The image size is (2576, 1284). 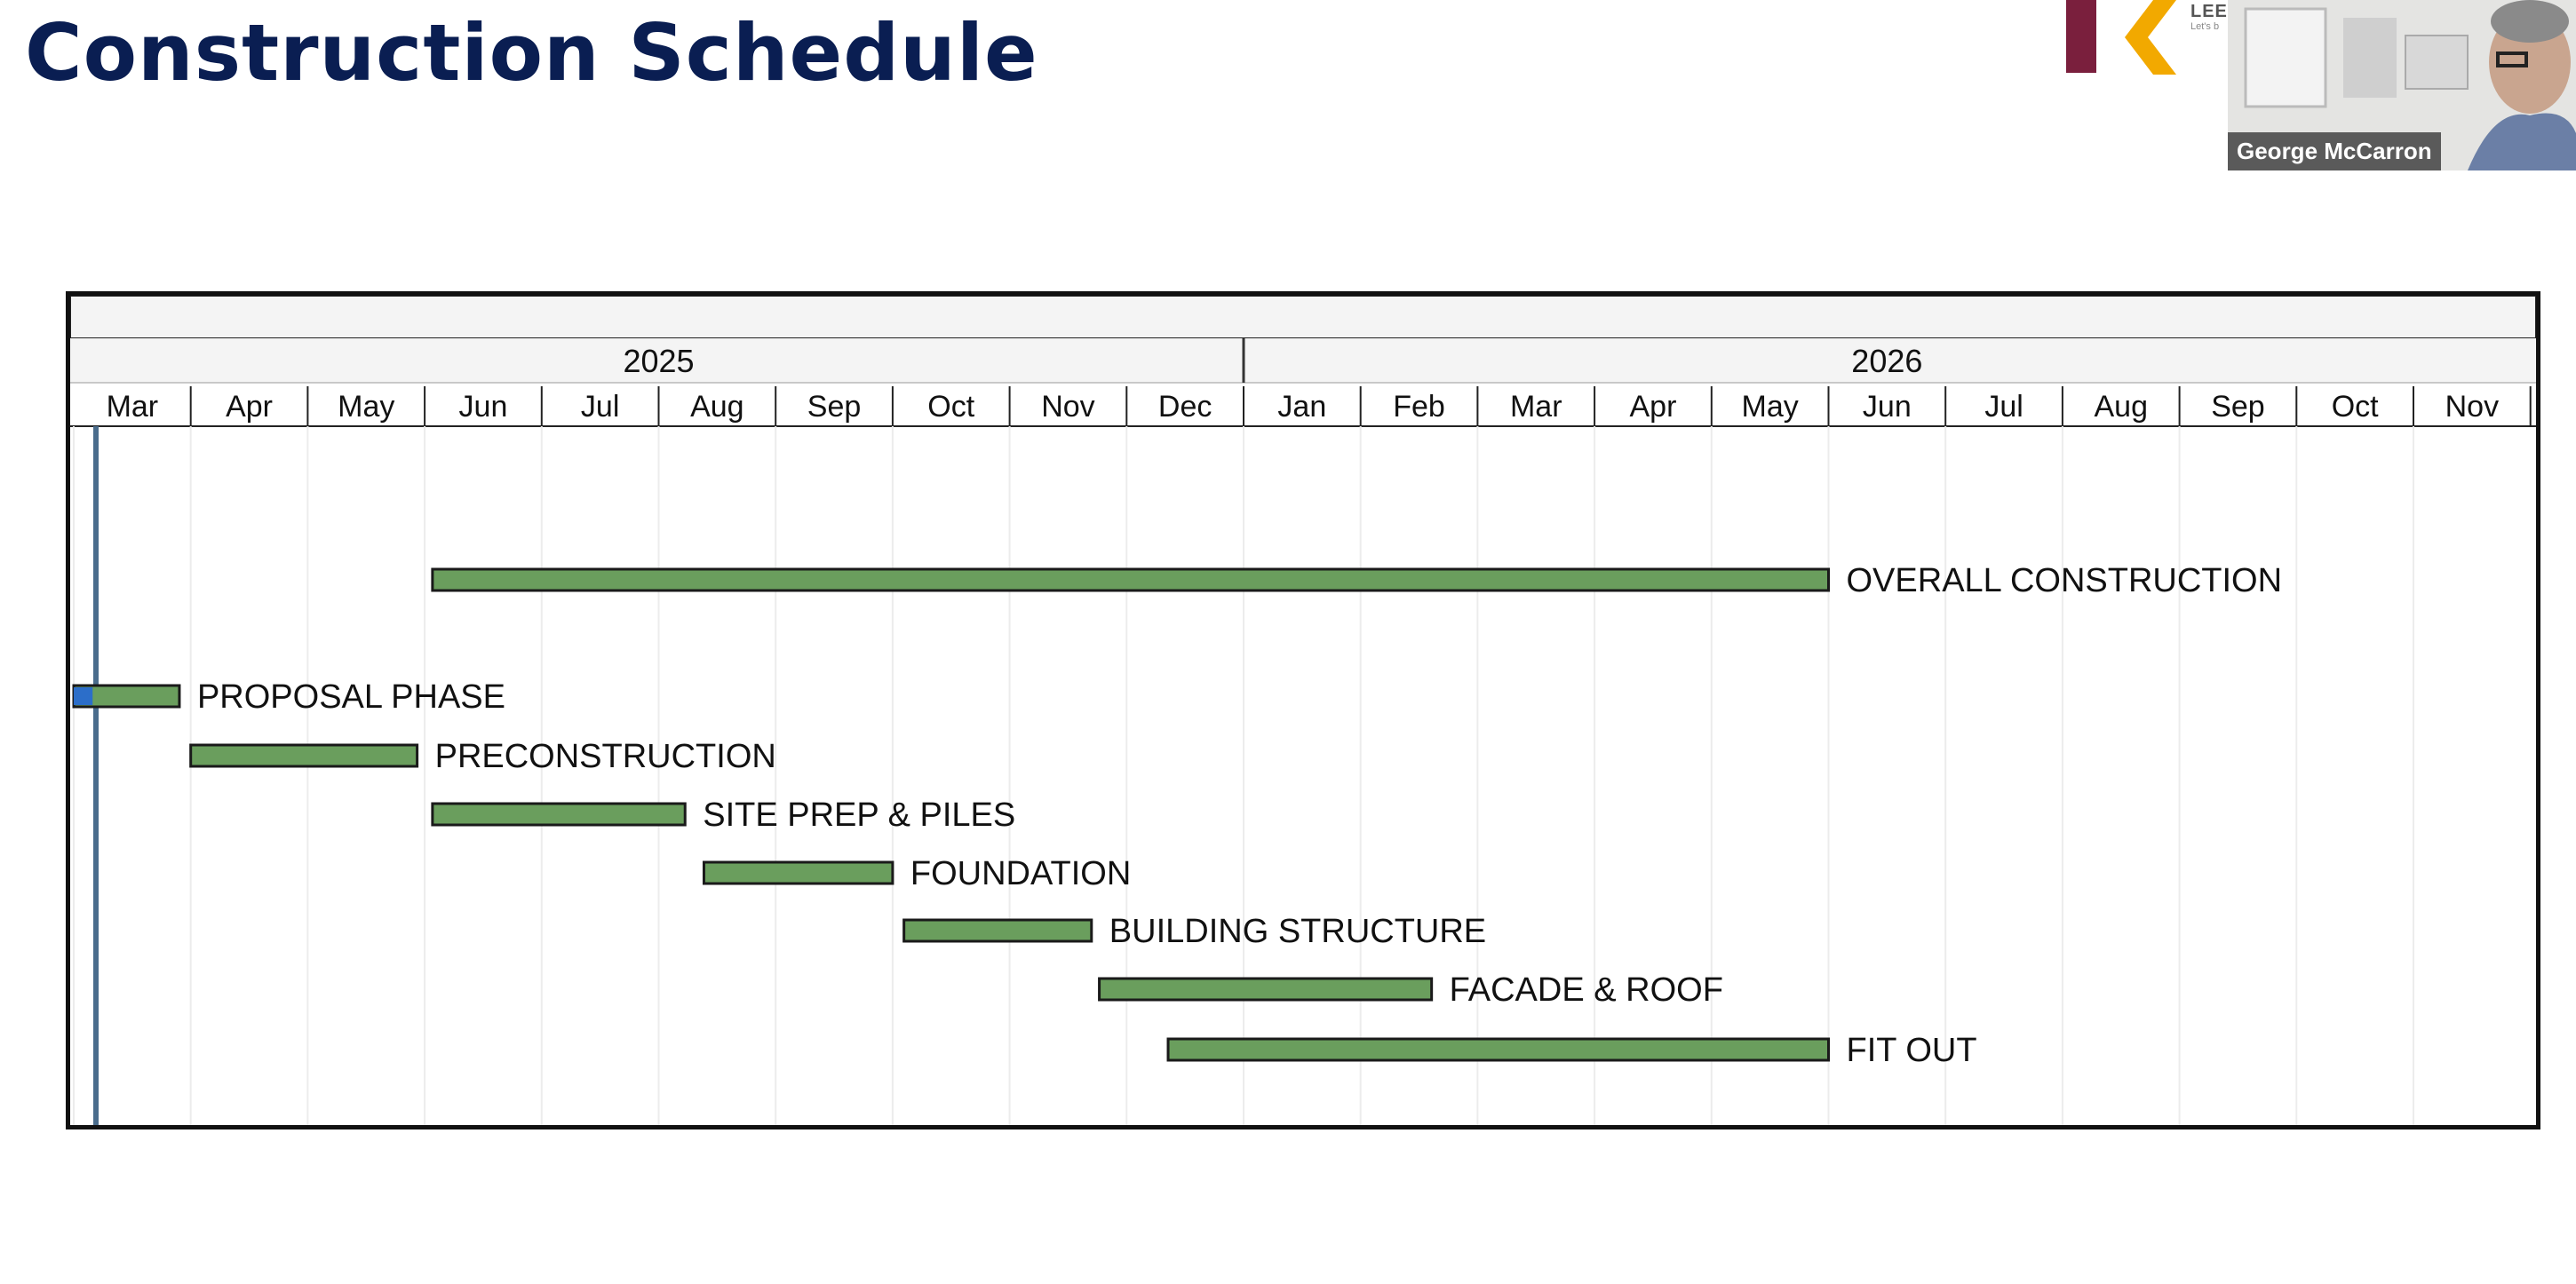 I want to click on task-label: OVERALL CONSTRUCTION, so click(x=2065, y=580).